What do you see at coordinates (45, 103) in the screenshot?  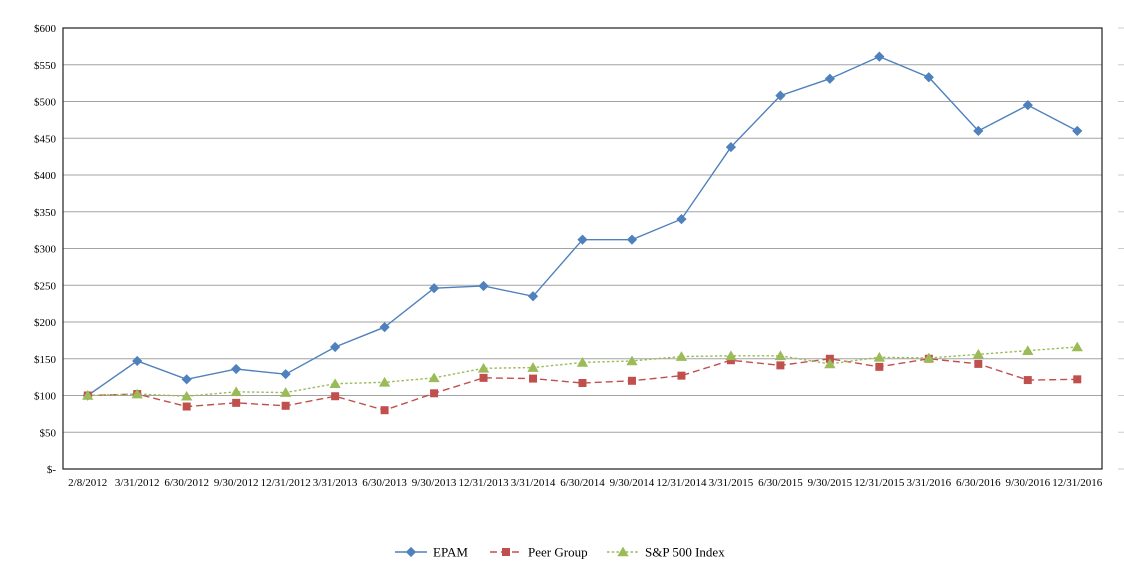 I see `y-axis-tick-label: $500` at bounding box center [45, 103].